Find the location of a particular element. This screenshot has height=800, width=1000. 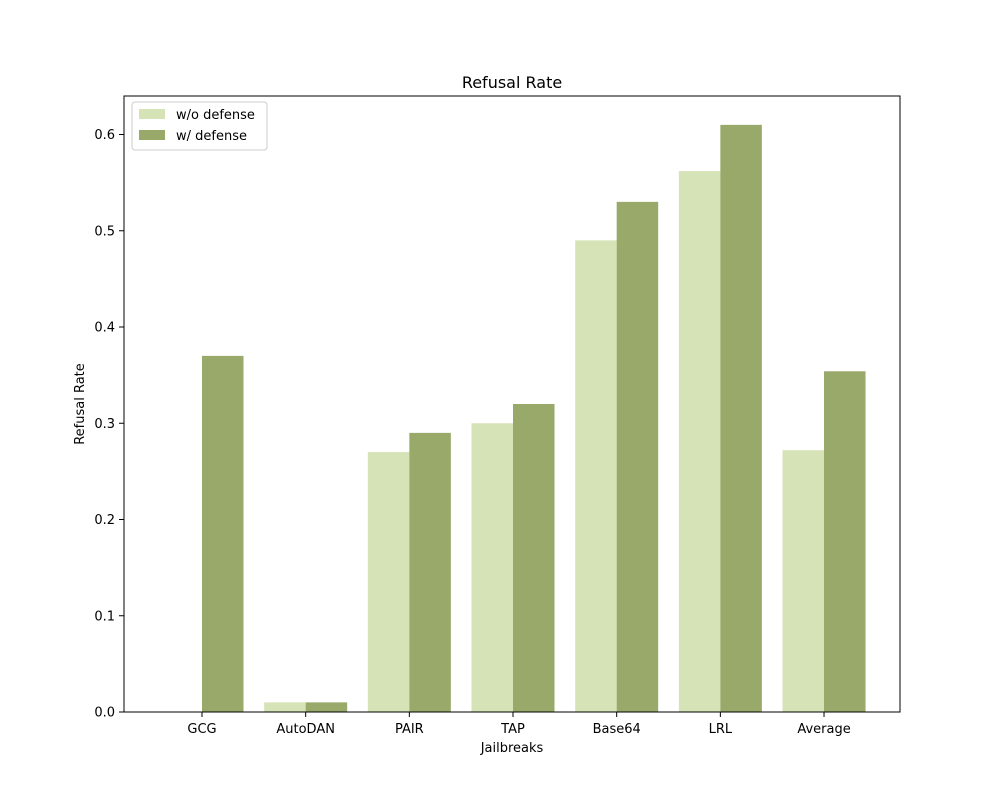

x-tick-label: TAP is located at coordinates (512, 729).